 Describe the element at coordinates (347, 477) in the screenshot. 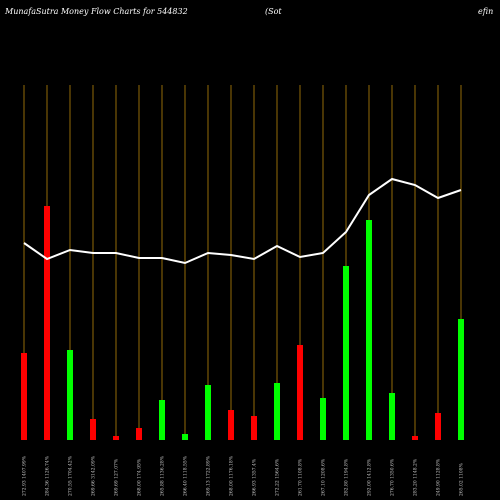

I see `x-tick-label: 282.80 1194.8%` at that location.